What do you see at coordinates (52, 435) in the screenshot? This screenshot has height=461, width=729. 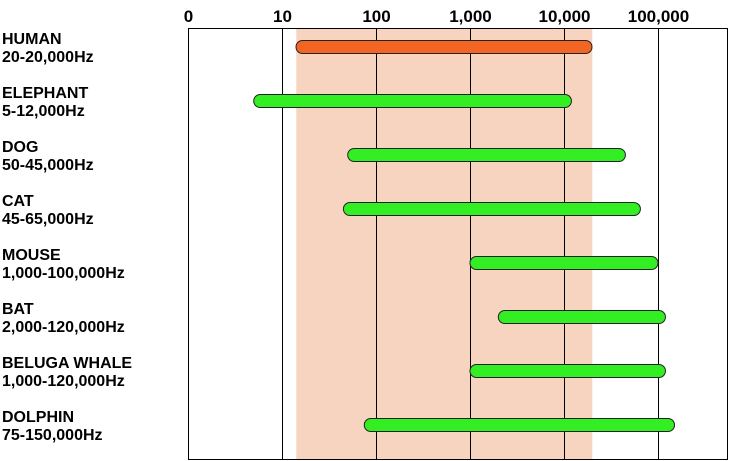 I see `range-label: 75-150,000Hz` at bounding box center [52, 435].